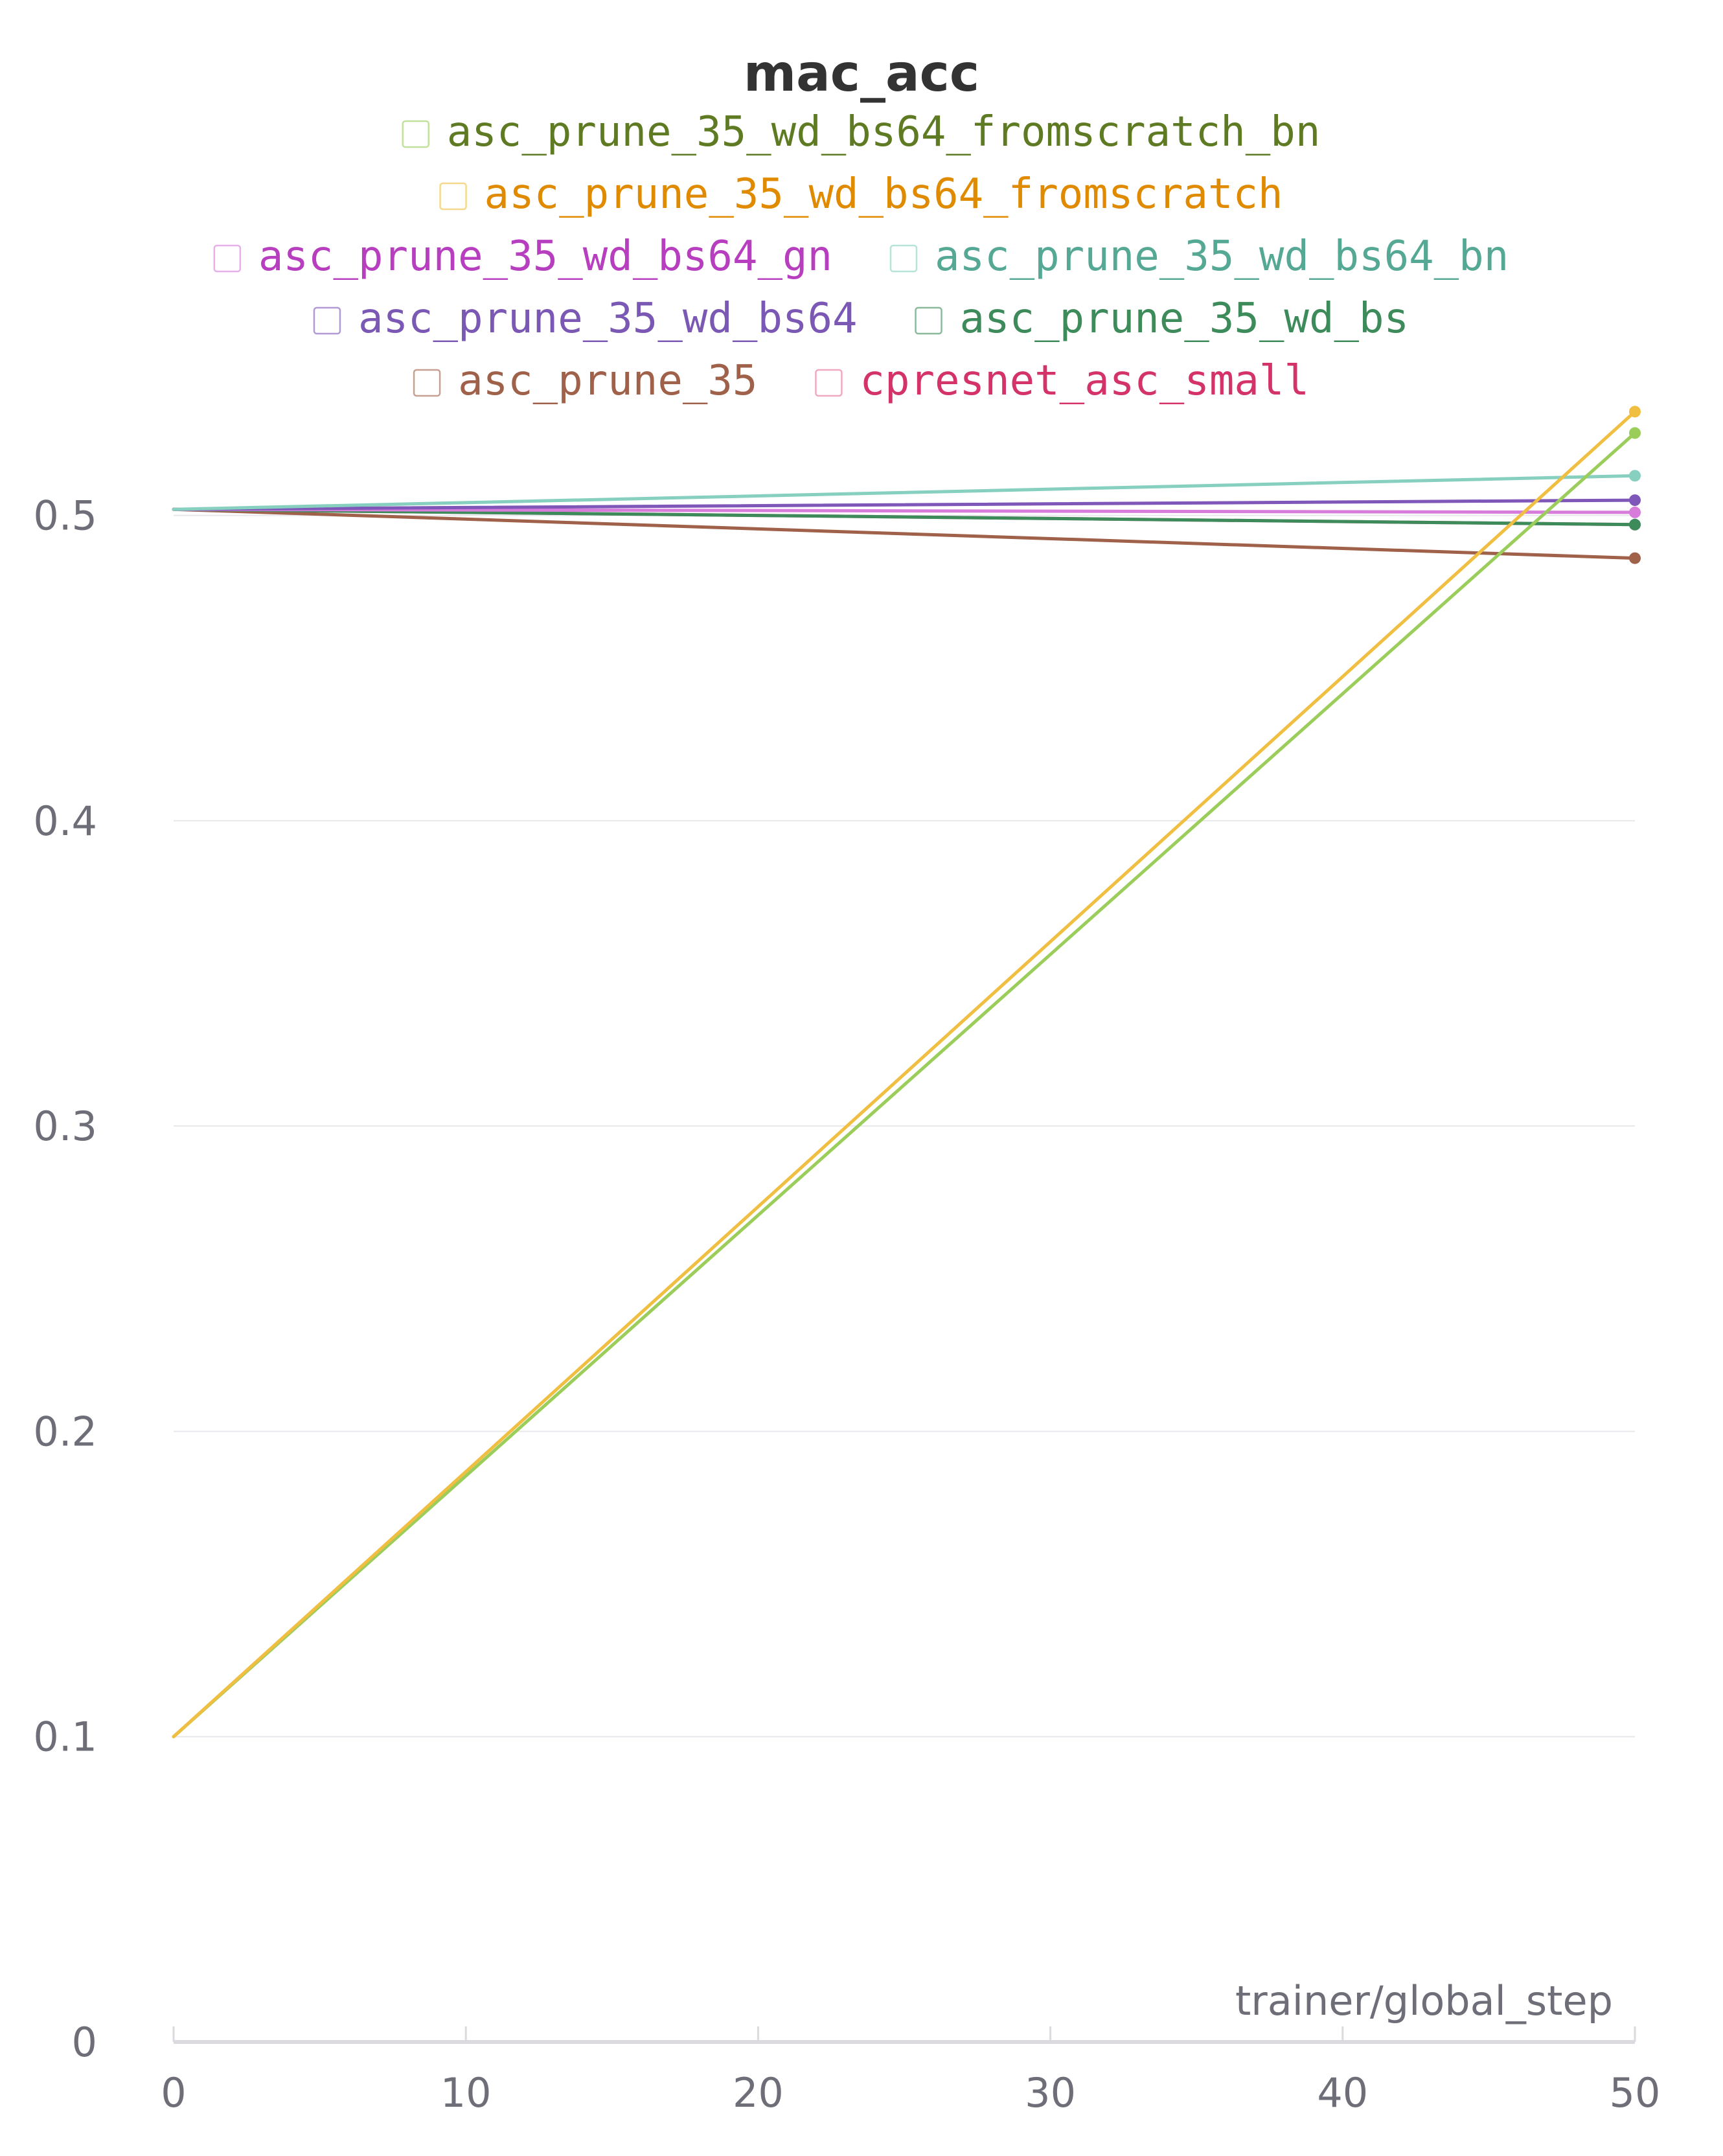 The width and height of the screenshot is (1723, 2156). I want to click on x-tick-label: 0, so click(173, 2092).